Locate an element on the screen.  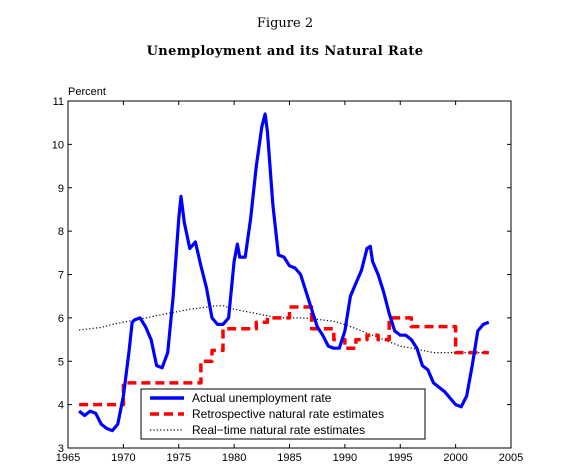
x-tick-label: 2000 is located at coordinates (455, 458).